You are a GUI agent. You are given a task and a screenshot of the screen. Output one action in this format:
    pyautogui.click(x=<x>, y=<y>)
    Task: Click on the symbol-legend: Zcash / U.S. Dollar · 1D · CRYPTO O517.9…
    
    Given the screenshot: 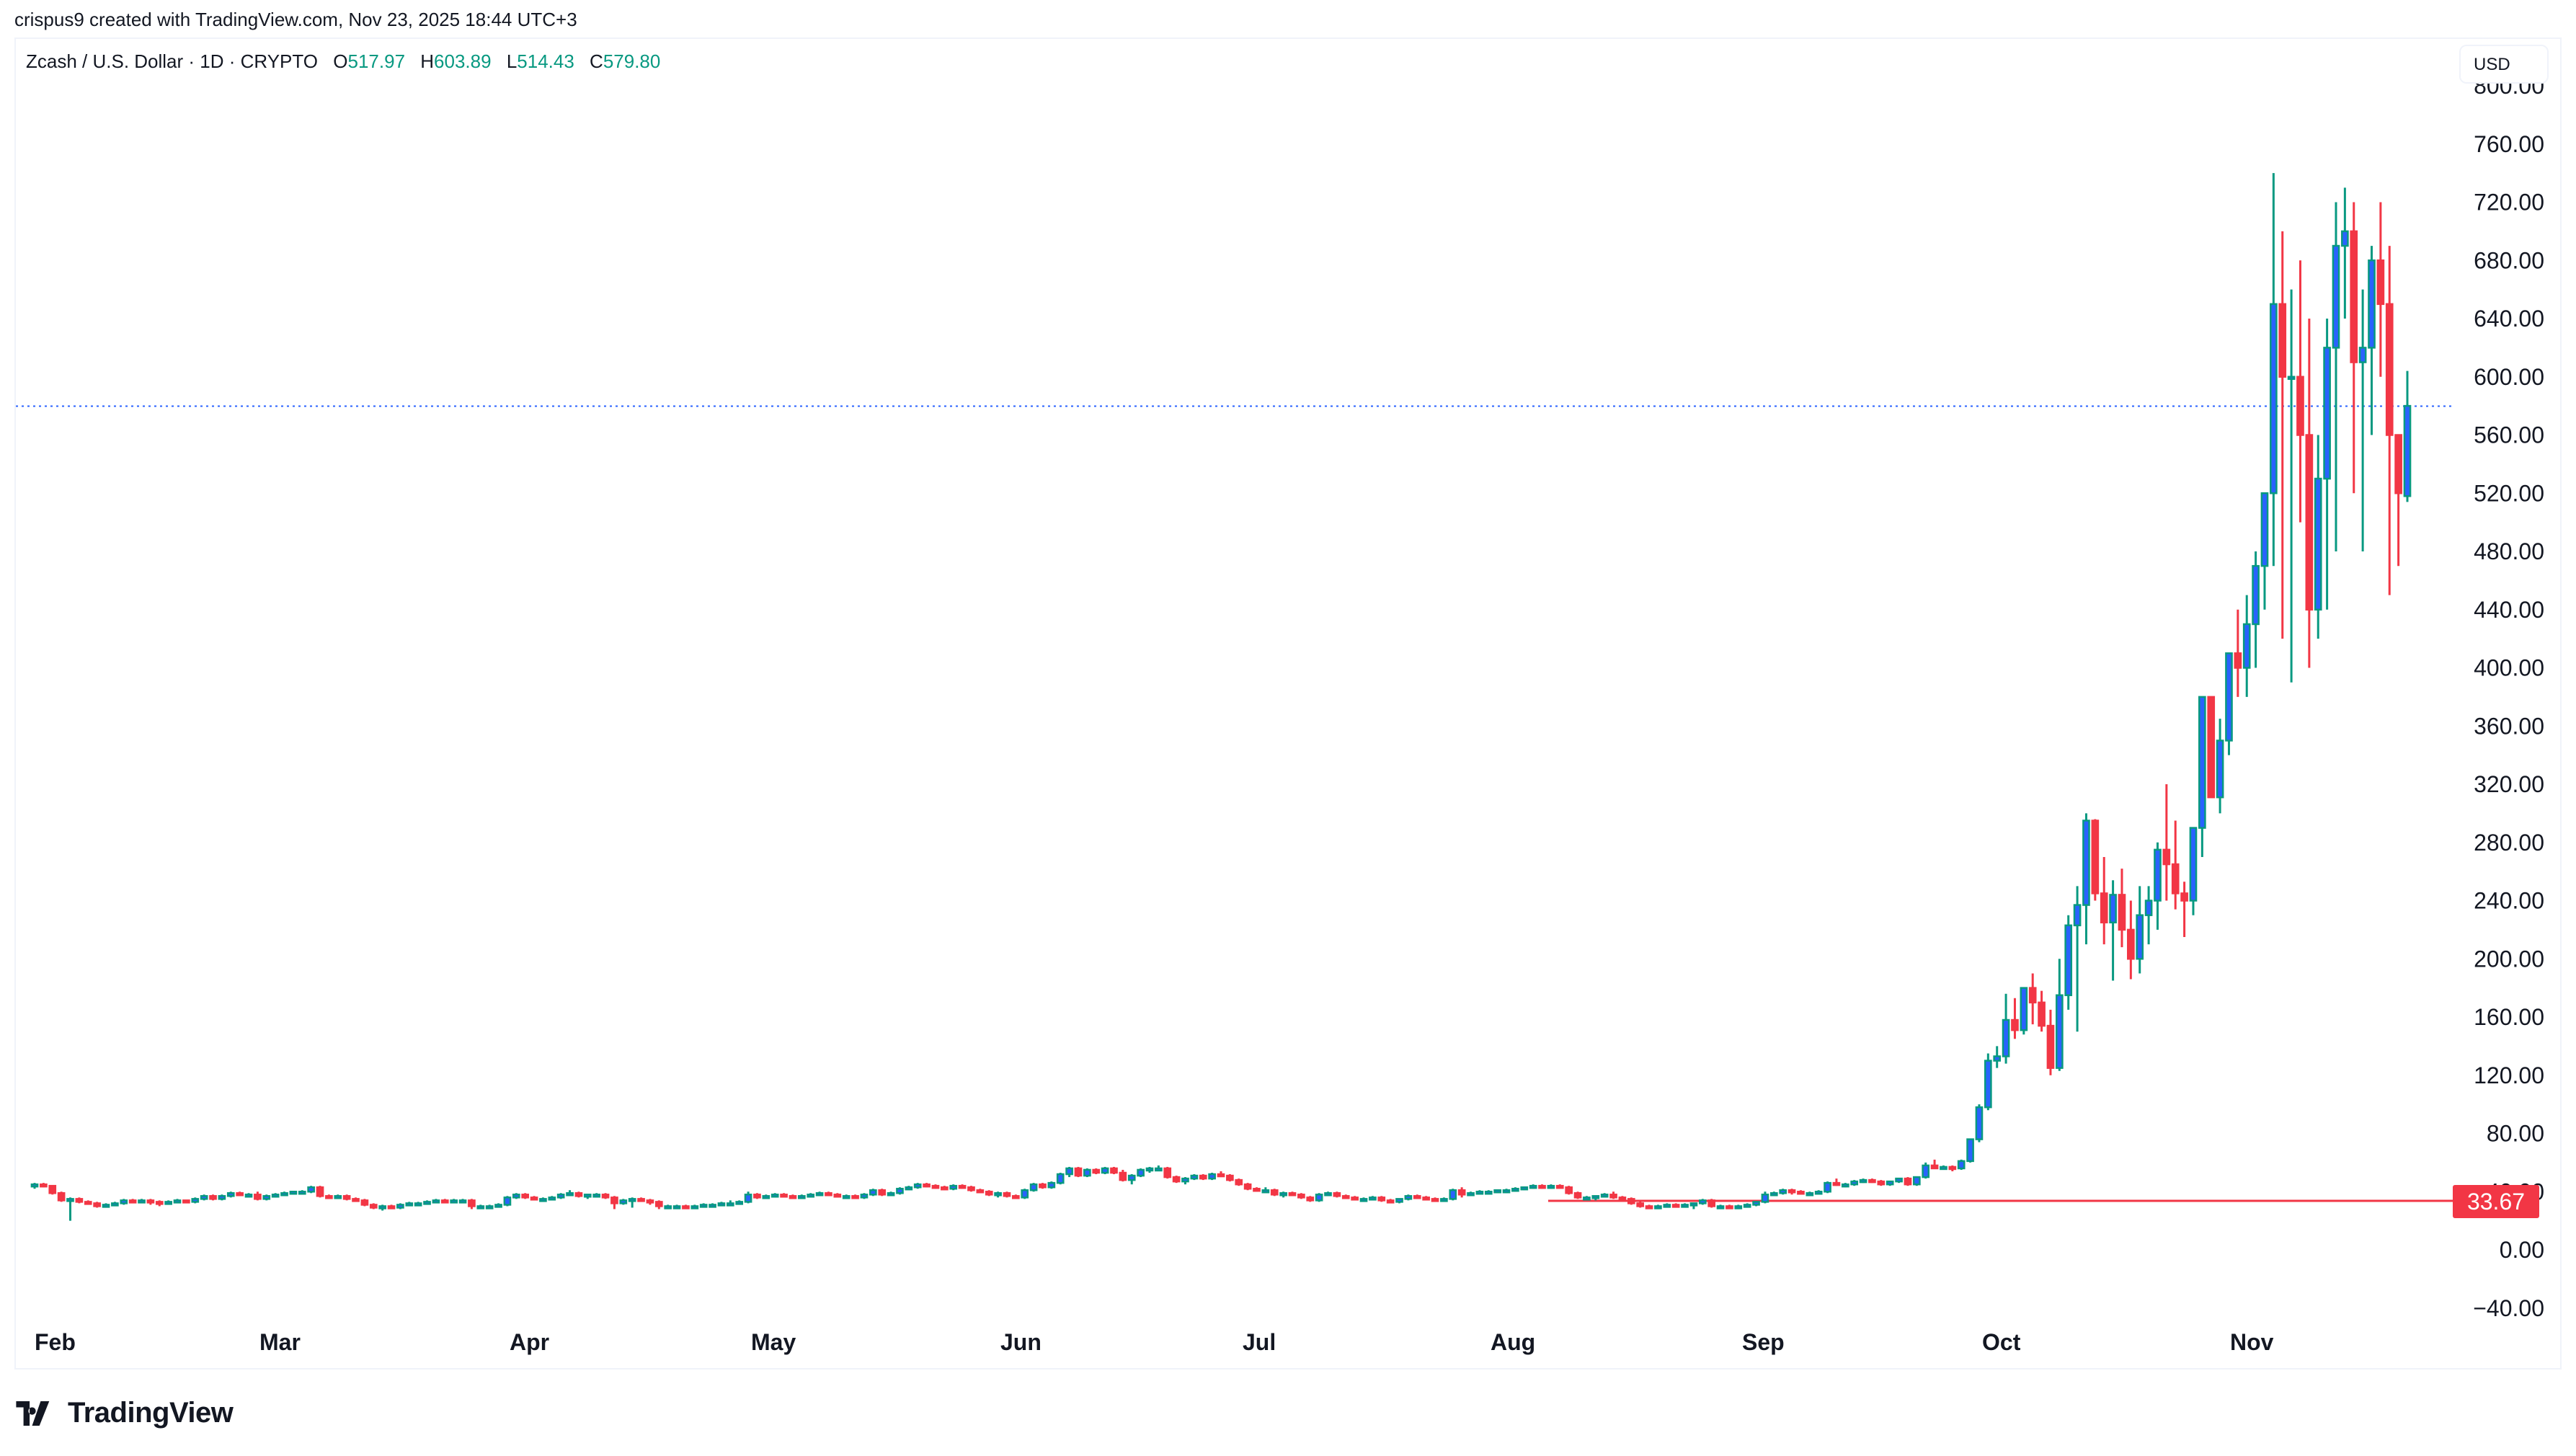 What is the action you would take?
    pyautogui.click(x=343, y=61)
    